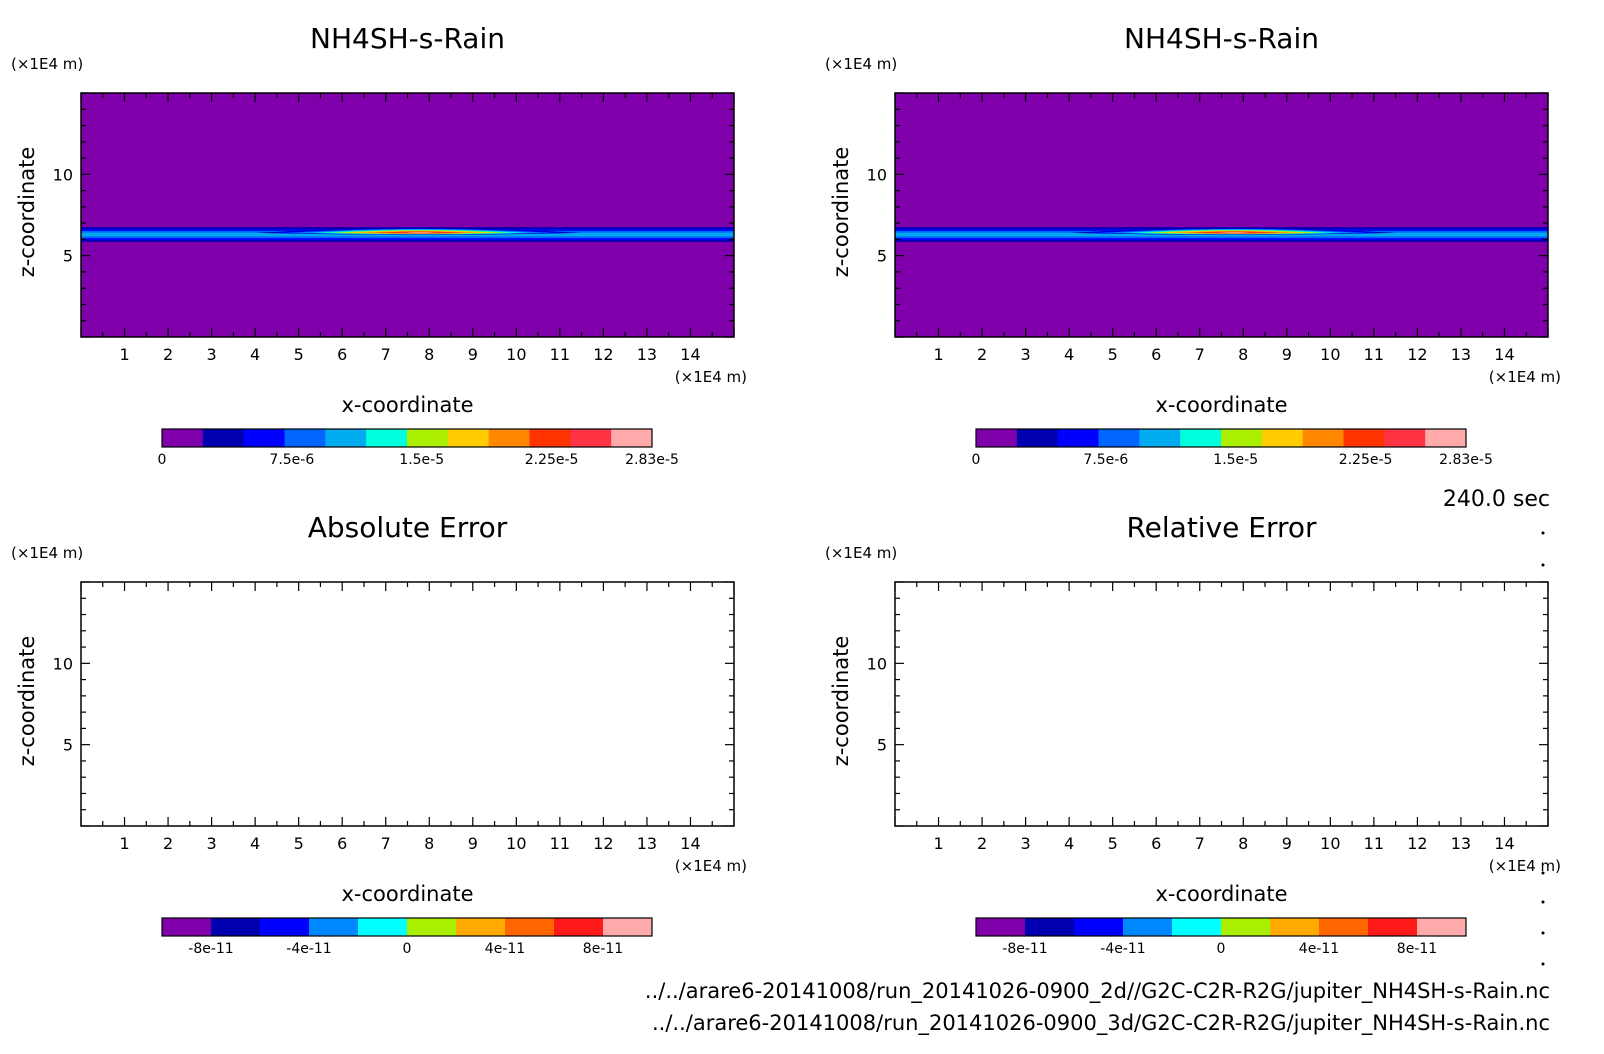 This screenshot has height=1054, width=1604. I want to click on colorbar: 0 7.5e-6 1.5e-5 2.25e-5 2.83e-5, so click(1232, 448).